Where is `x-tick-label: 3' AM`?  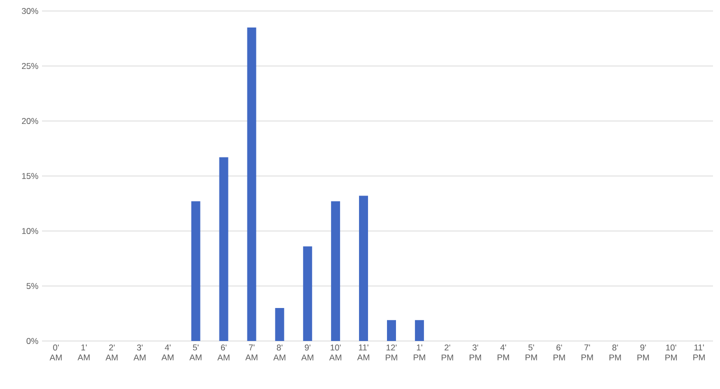 x-tick-label: 3' AM is located at coordinates (140, 352).